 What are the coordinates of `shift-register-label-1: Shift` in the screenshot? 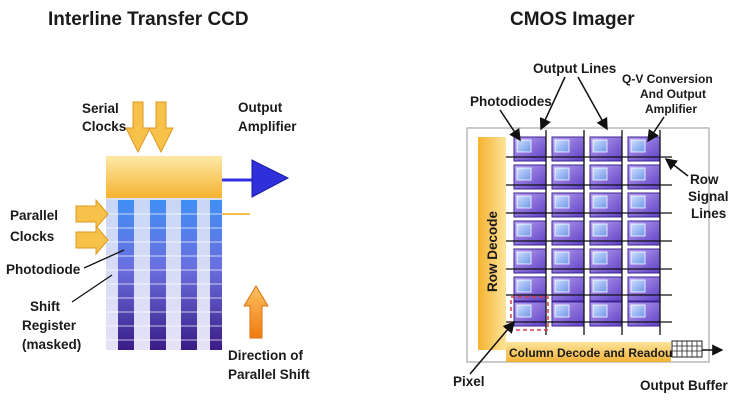 It's located at (45, 306).